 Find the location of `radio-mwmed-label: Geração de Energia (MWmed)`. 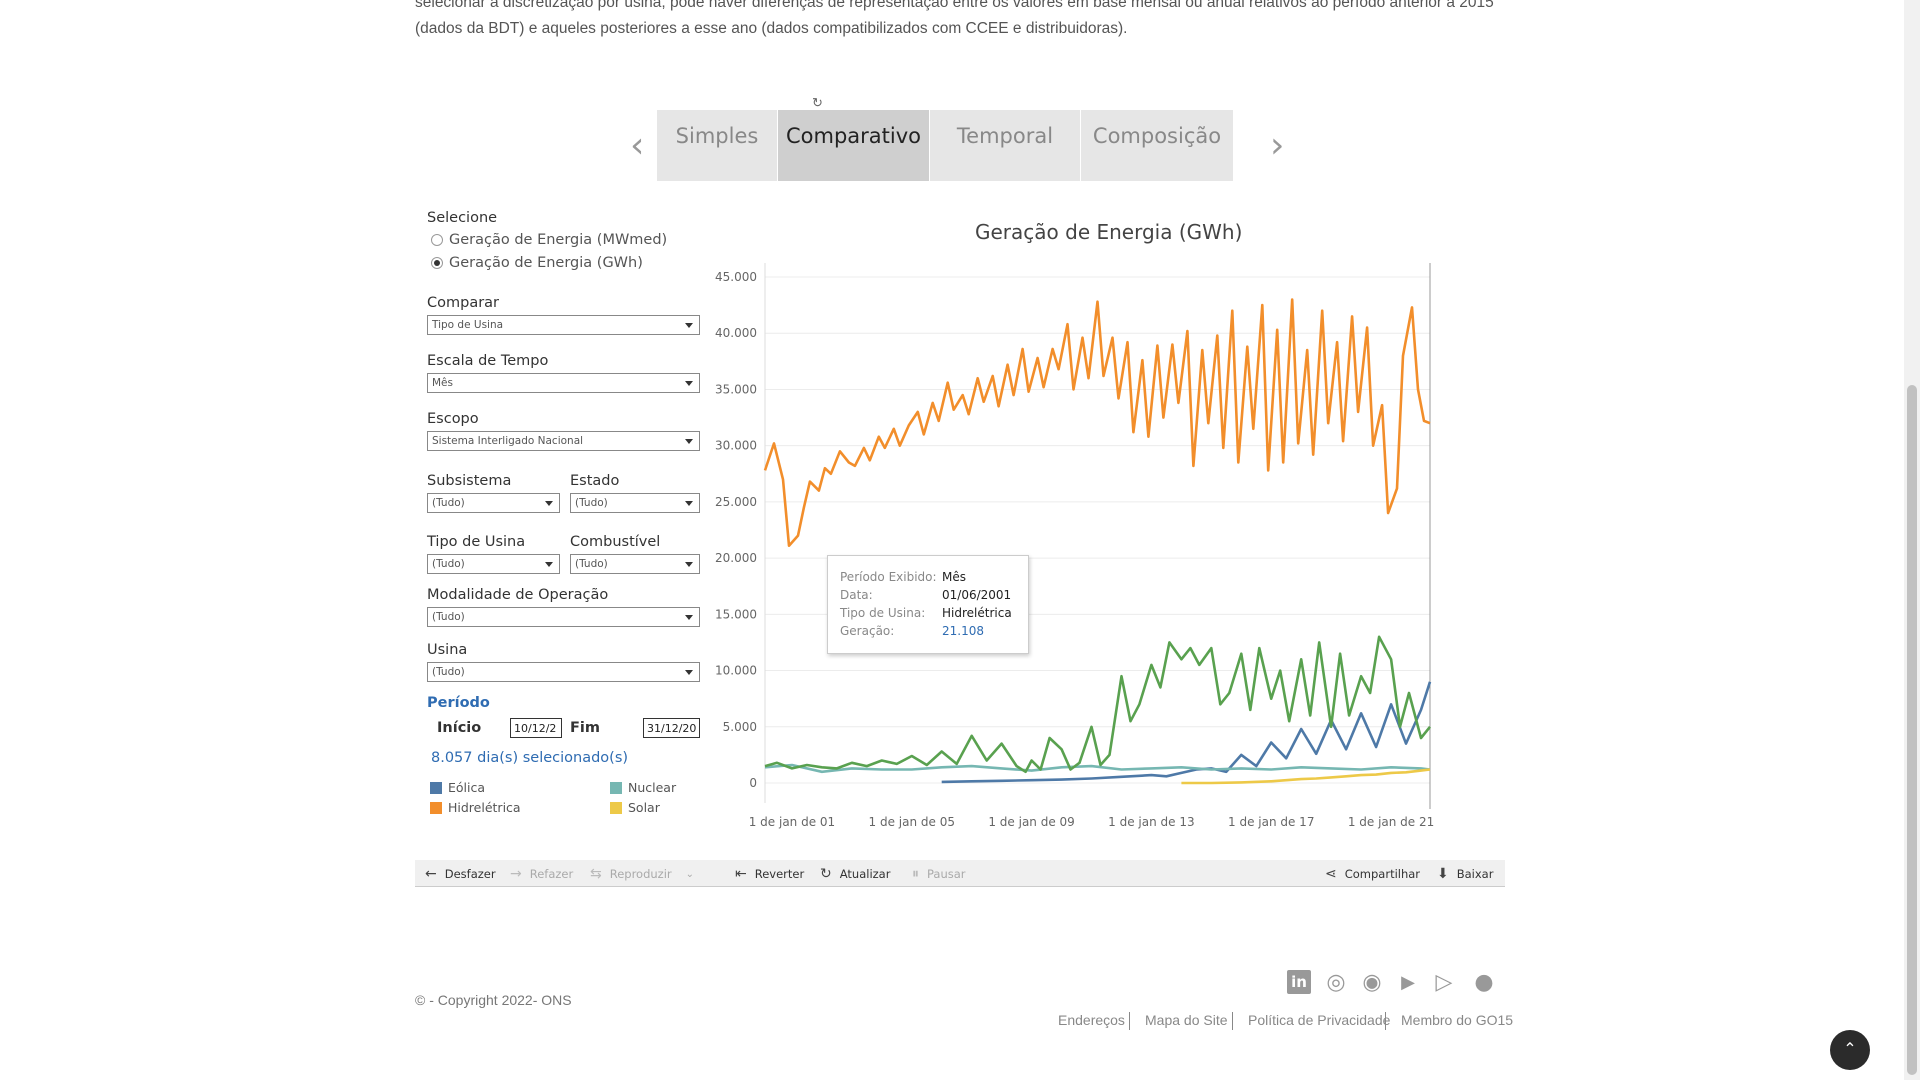

radio-mwmed-label: Geração de Energia (MWmed) is located at coordinates (558, 240).